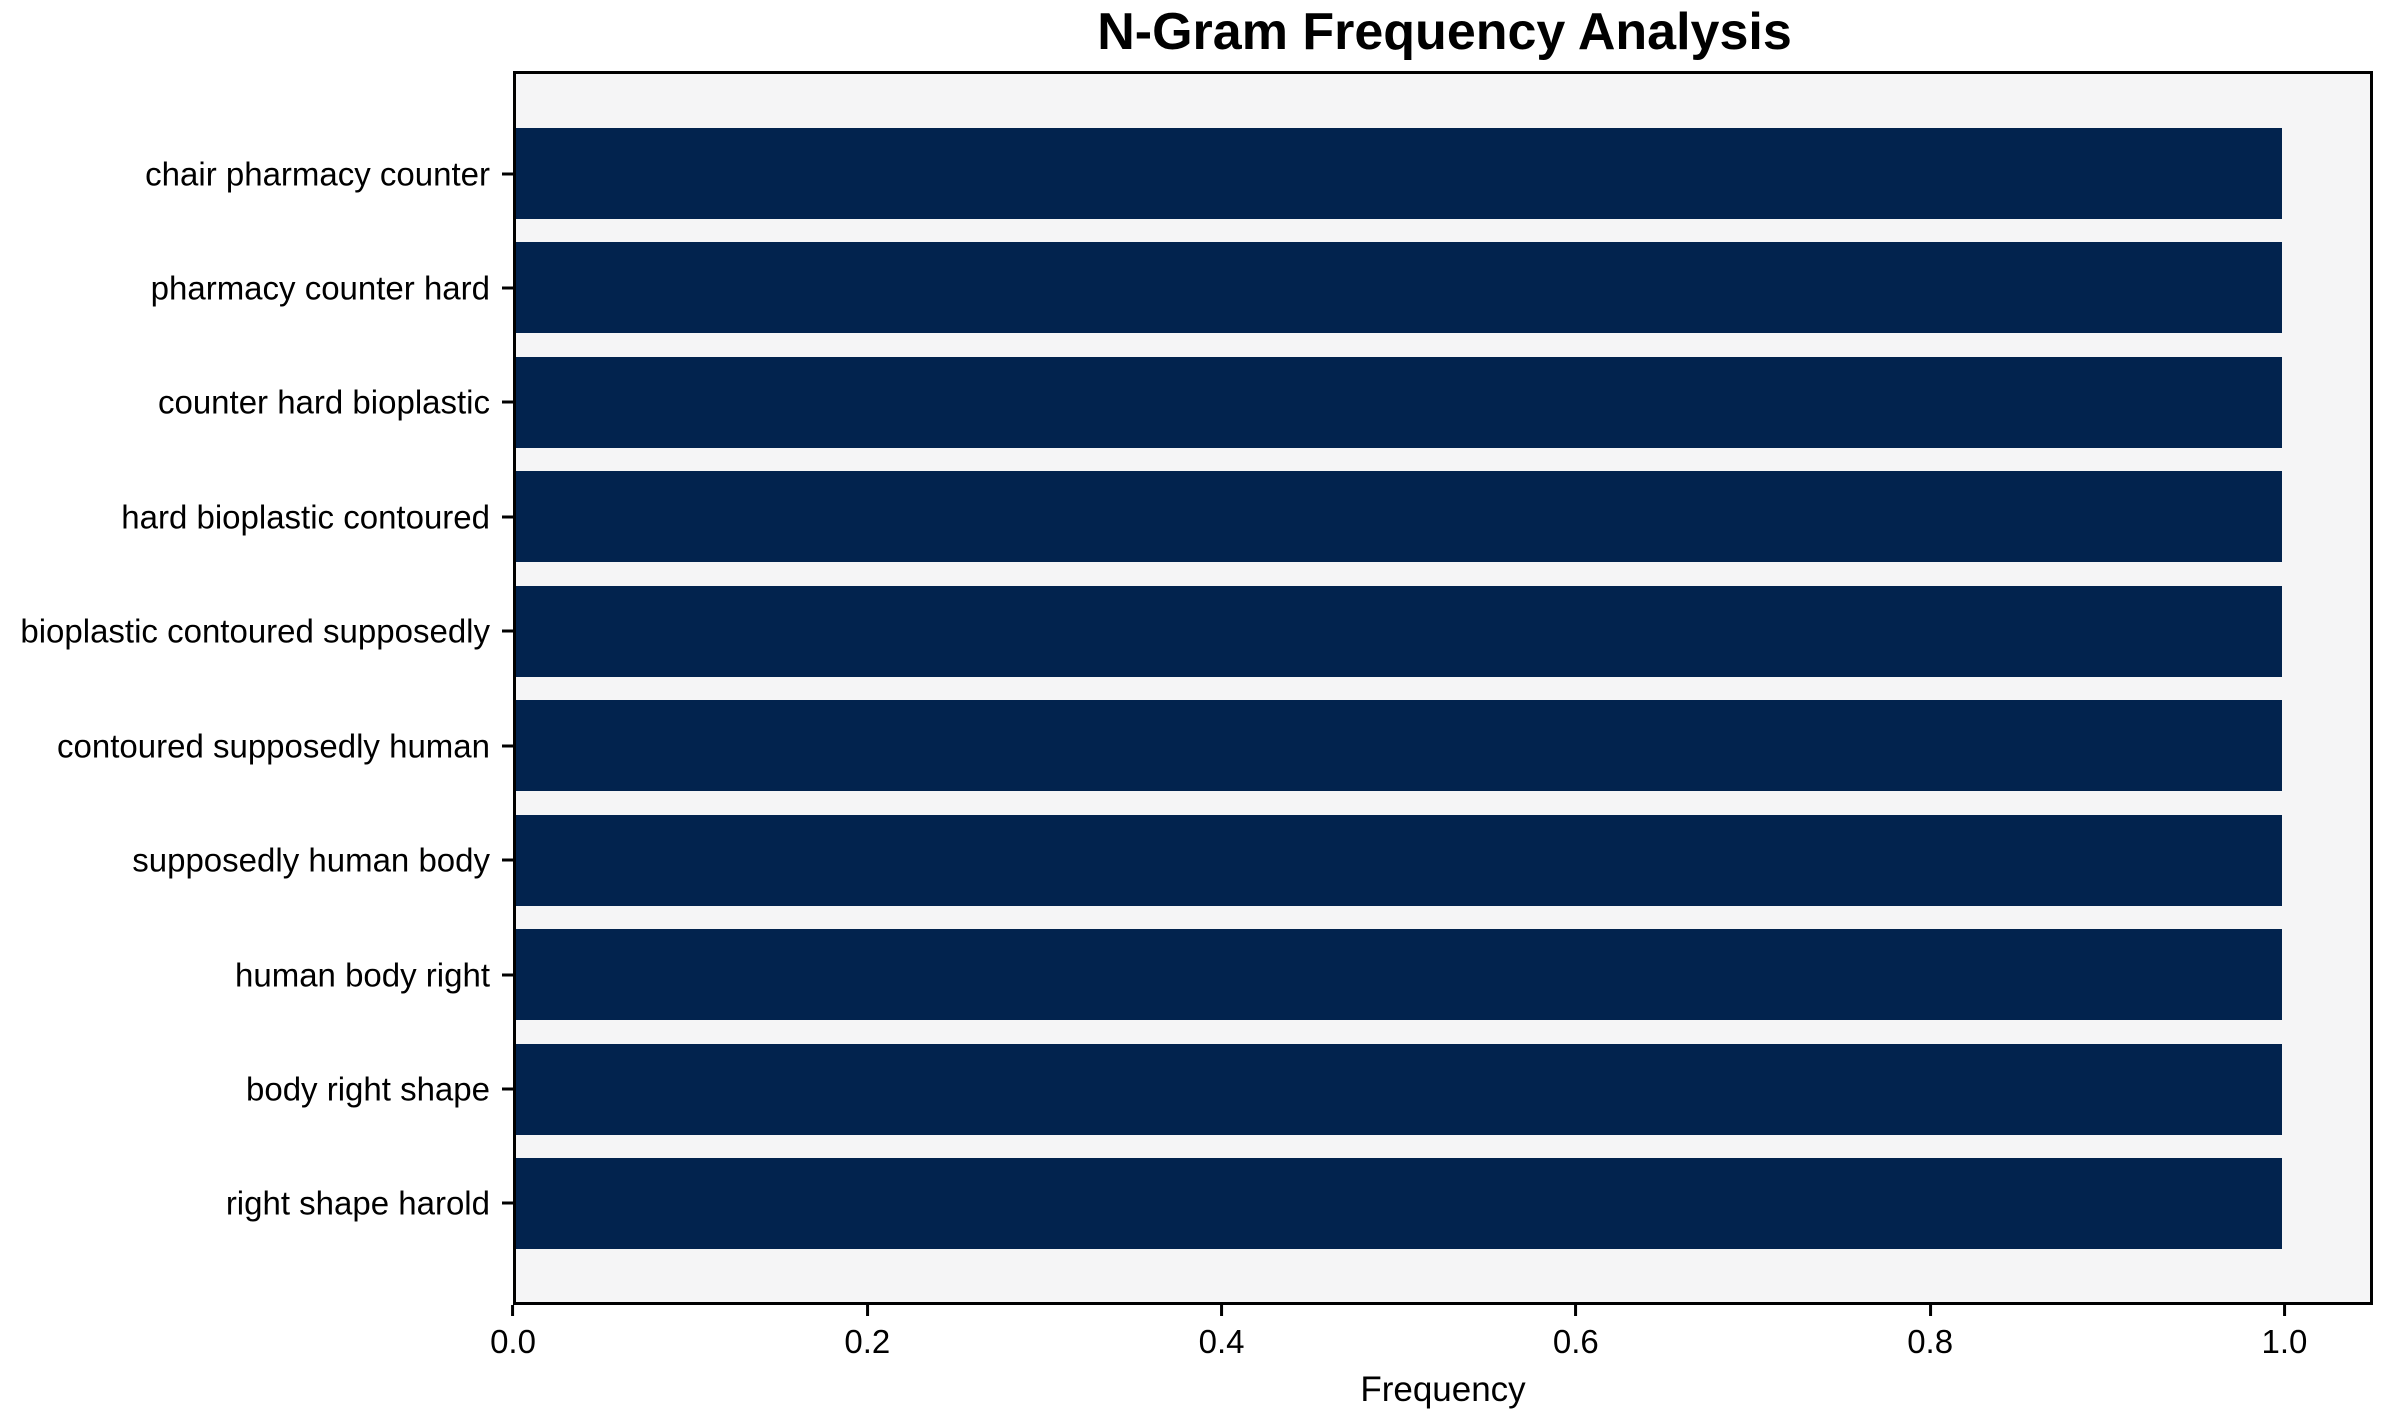 This screenshot has height=1414, width=2394. I want to click on y-tick-label: chair pharmacy counter, so click(317, 173).